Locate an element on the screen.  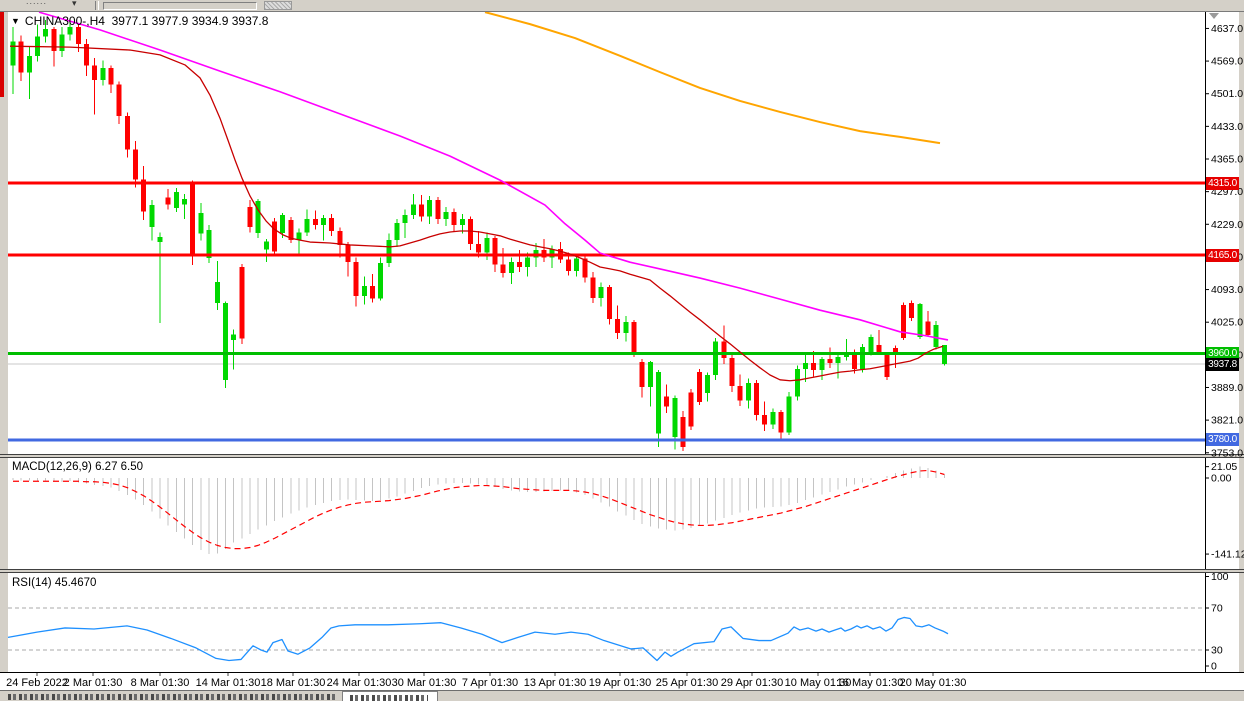
price-axis-label: 4637.0 is located at coordinates (1227, 29).